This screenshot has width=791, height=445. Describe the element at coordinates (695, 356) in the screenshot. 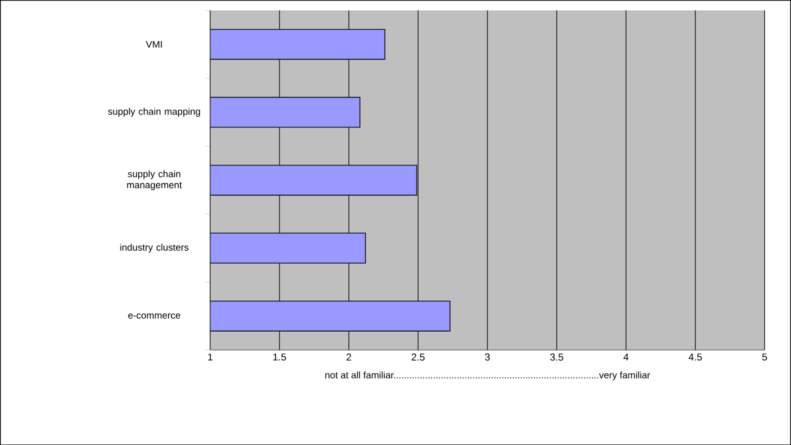

I see `x-tick-label: 4.5` at that location.